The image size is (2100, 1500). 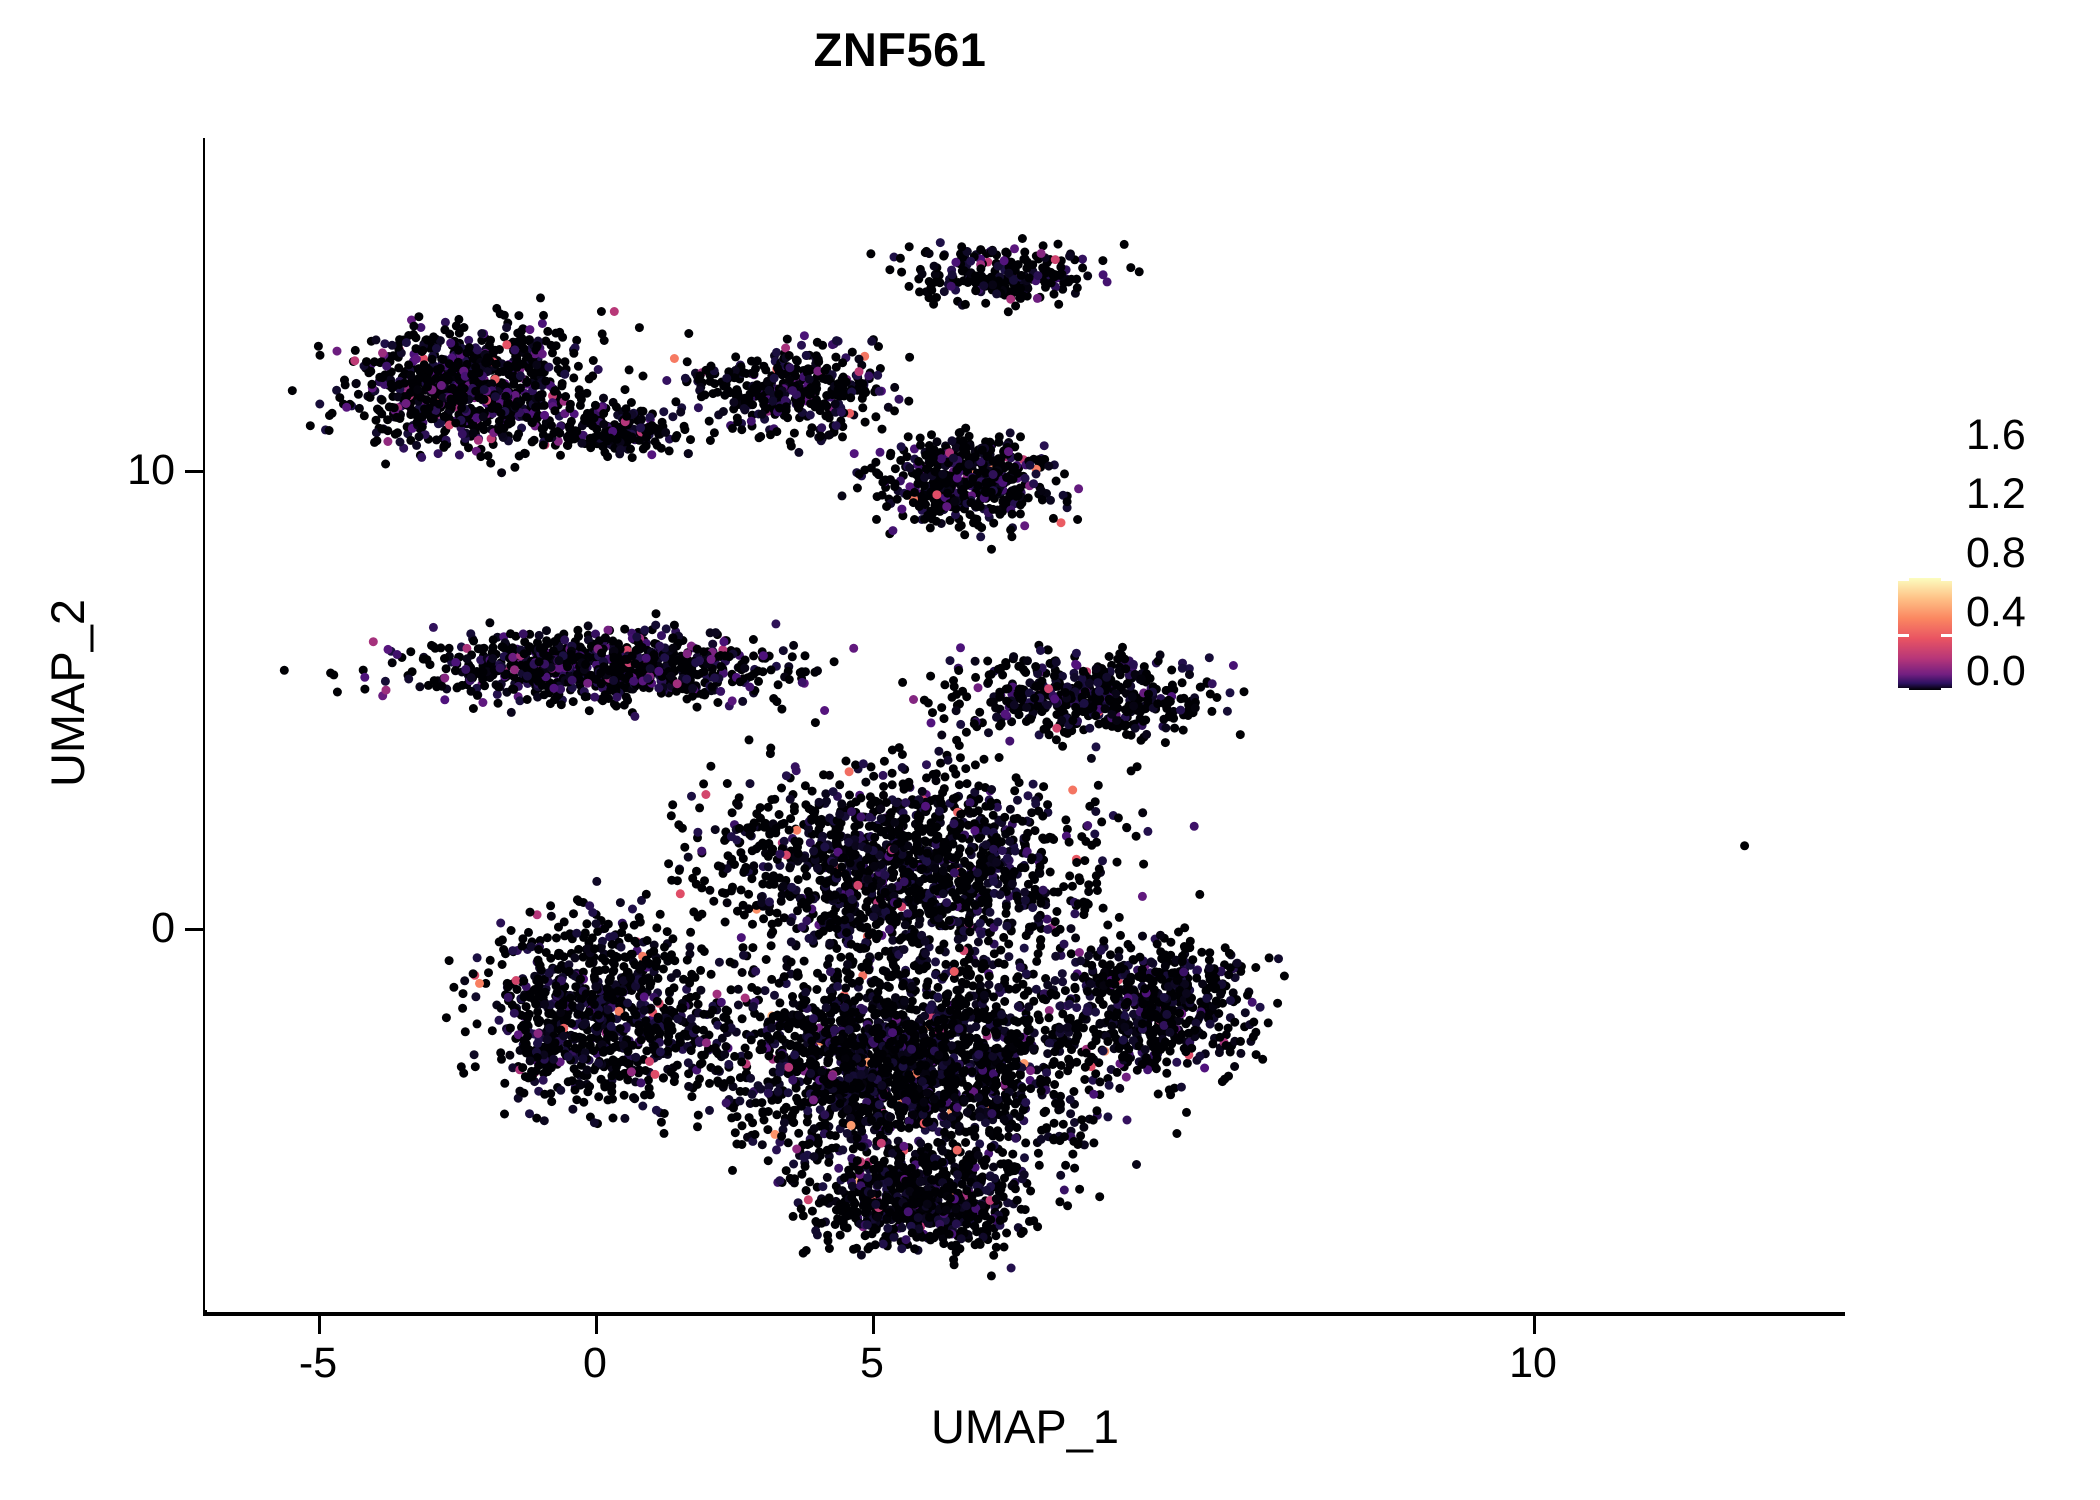 What do you see at coordinates (872, 1363) in the screenshot?
I see `x-tick-label: 5` at bounding box center [872, 1363].